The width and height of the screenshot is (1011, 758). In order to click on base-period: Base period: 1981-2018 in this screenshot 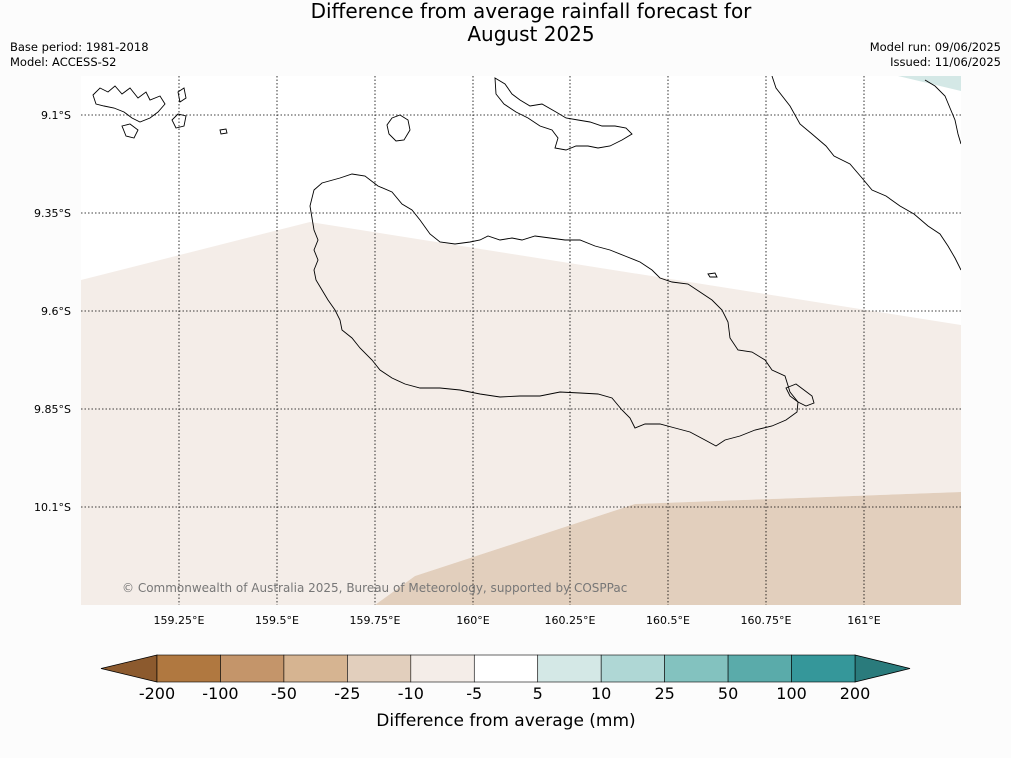, I will do `click(79, 47)`.